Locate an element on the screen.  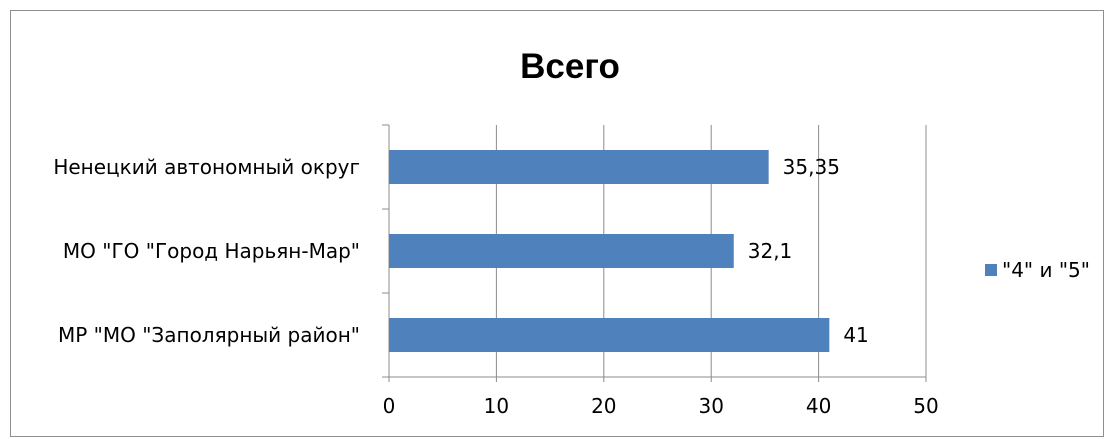
chart-title: Всего is located at coordinates (570, 66).